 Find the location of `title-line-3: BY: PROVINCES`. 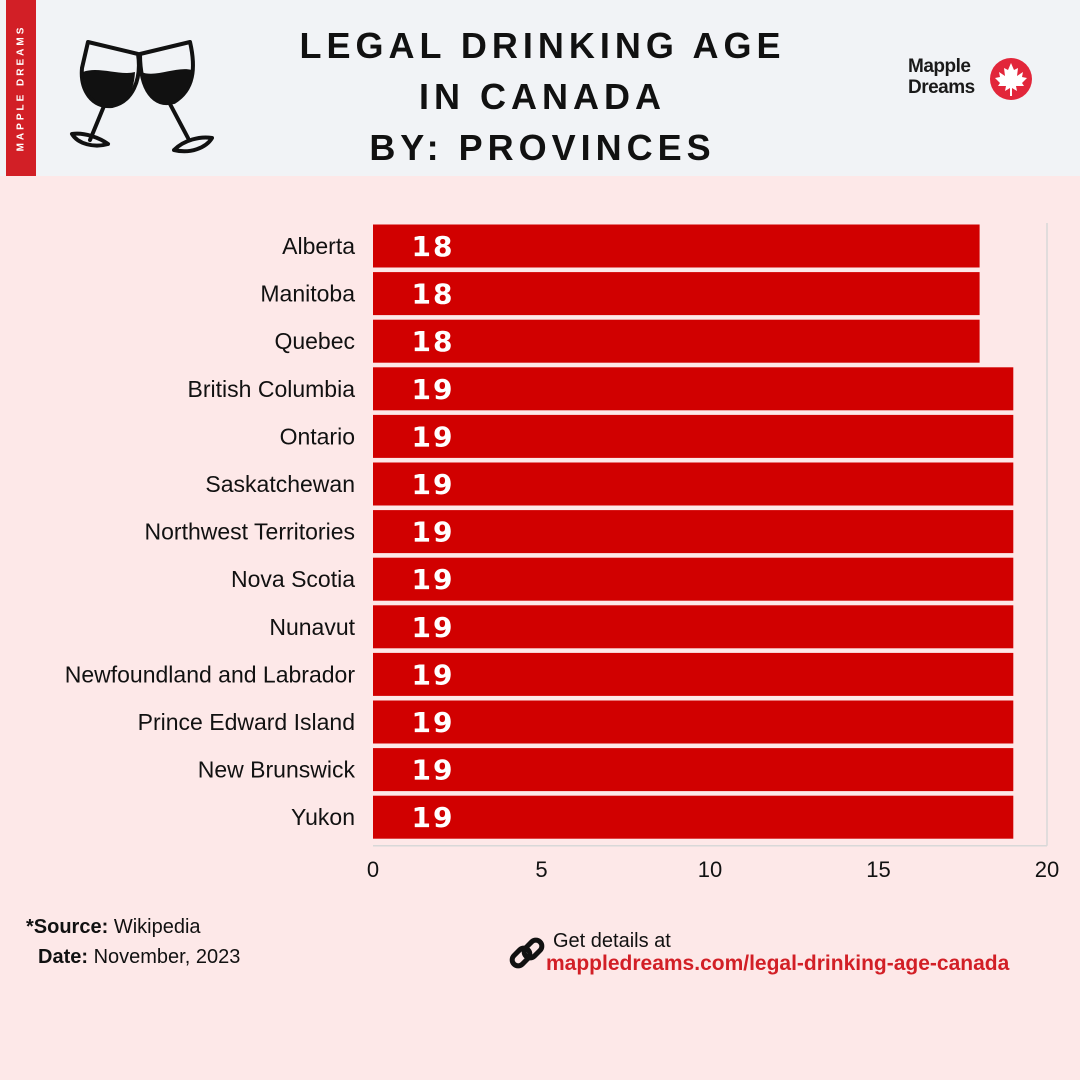

title-line-3: BY: PROVINCES is located at coordinates (542, 147).